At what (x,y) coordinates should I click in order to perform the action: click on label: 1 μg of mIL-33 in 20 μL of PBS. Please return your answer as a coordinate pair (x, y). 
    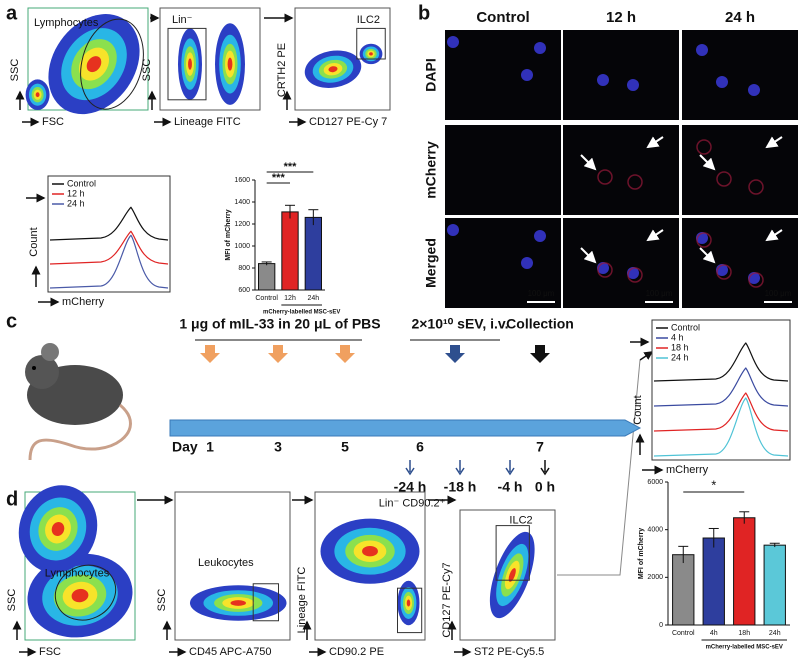
    Looking at the image, I should click on (279, 324).